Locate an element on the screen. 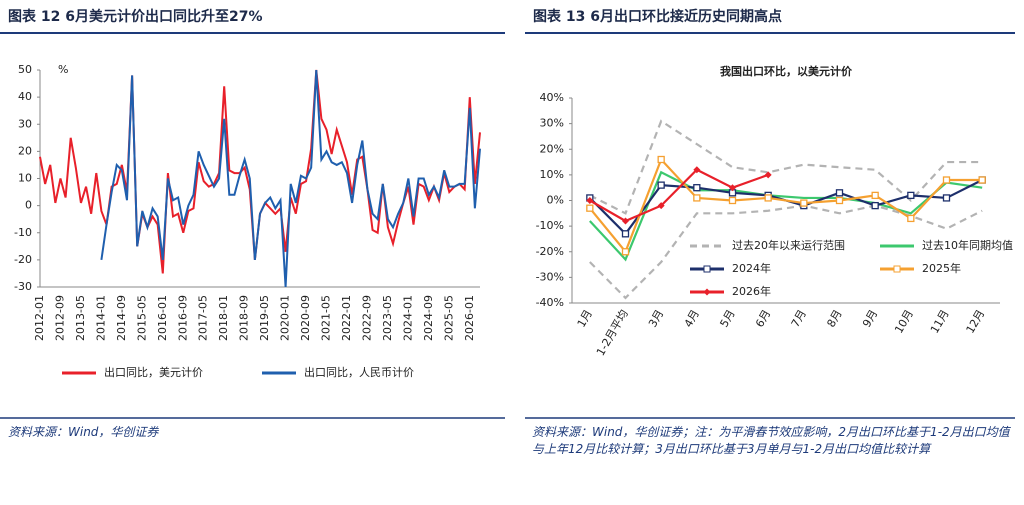 This screenshot has height=505, width=1024. x-tick-label: 2016-01 is located at coordinates (162, 318).